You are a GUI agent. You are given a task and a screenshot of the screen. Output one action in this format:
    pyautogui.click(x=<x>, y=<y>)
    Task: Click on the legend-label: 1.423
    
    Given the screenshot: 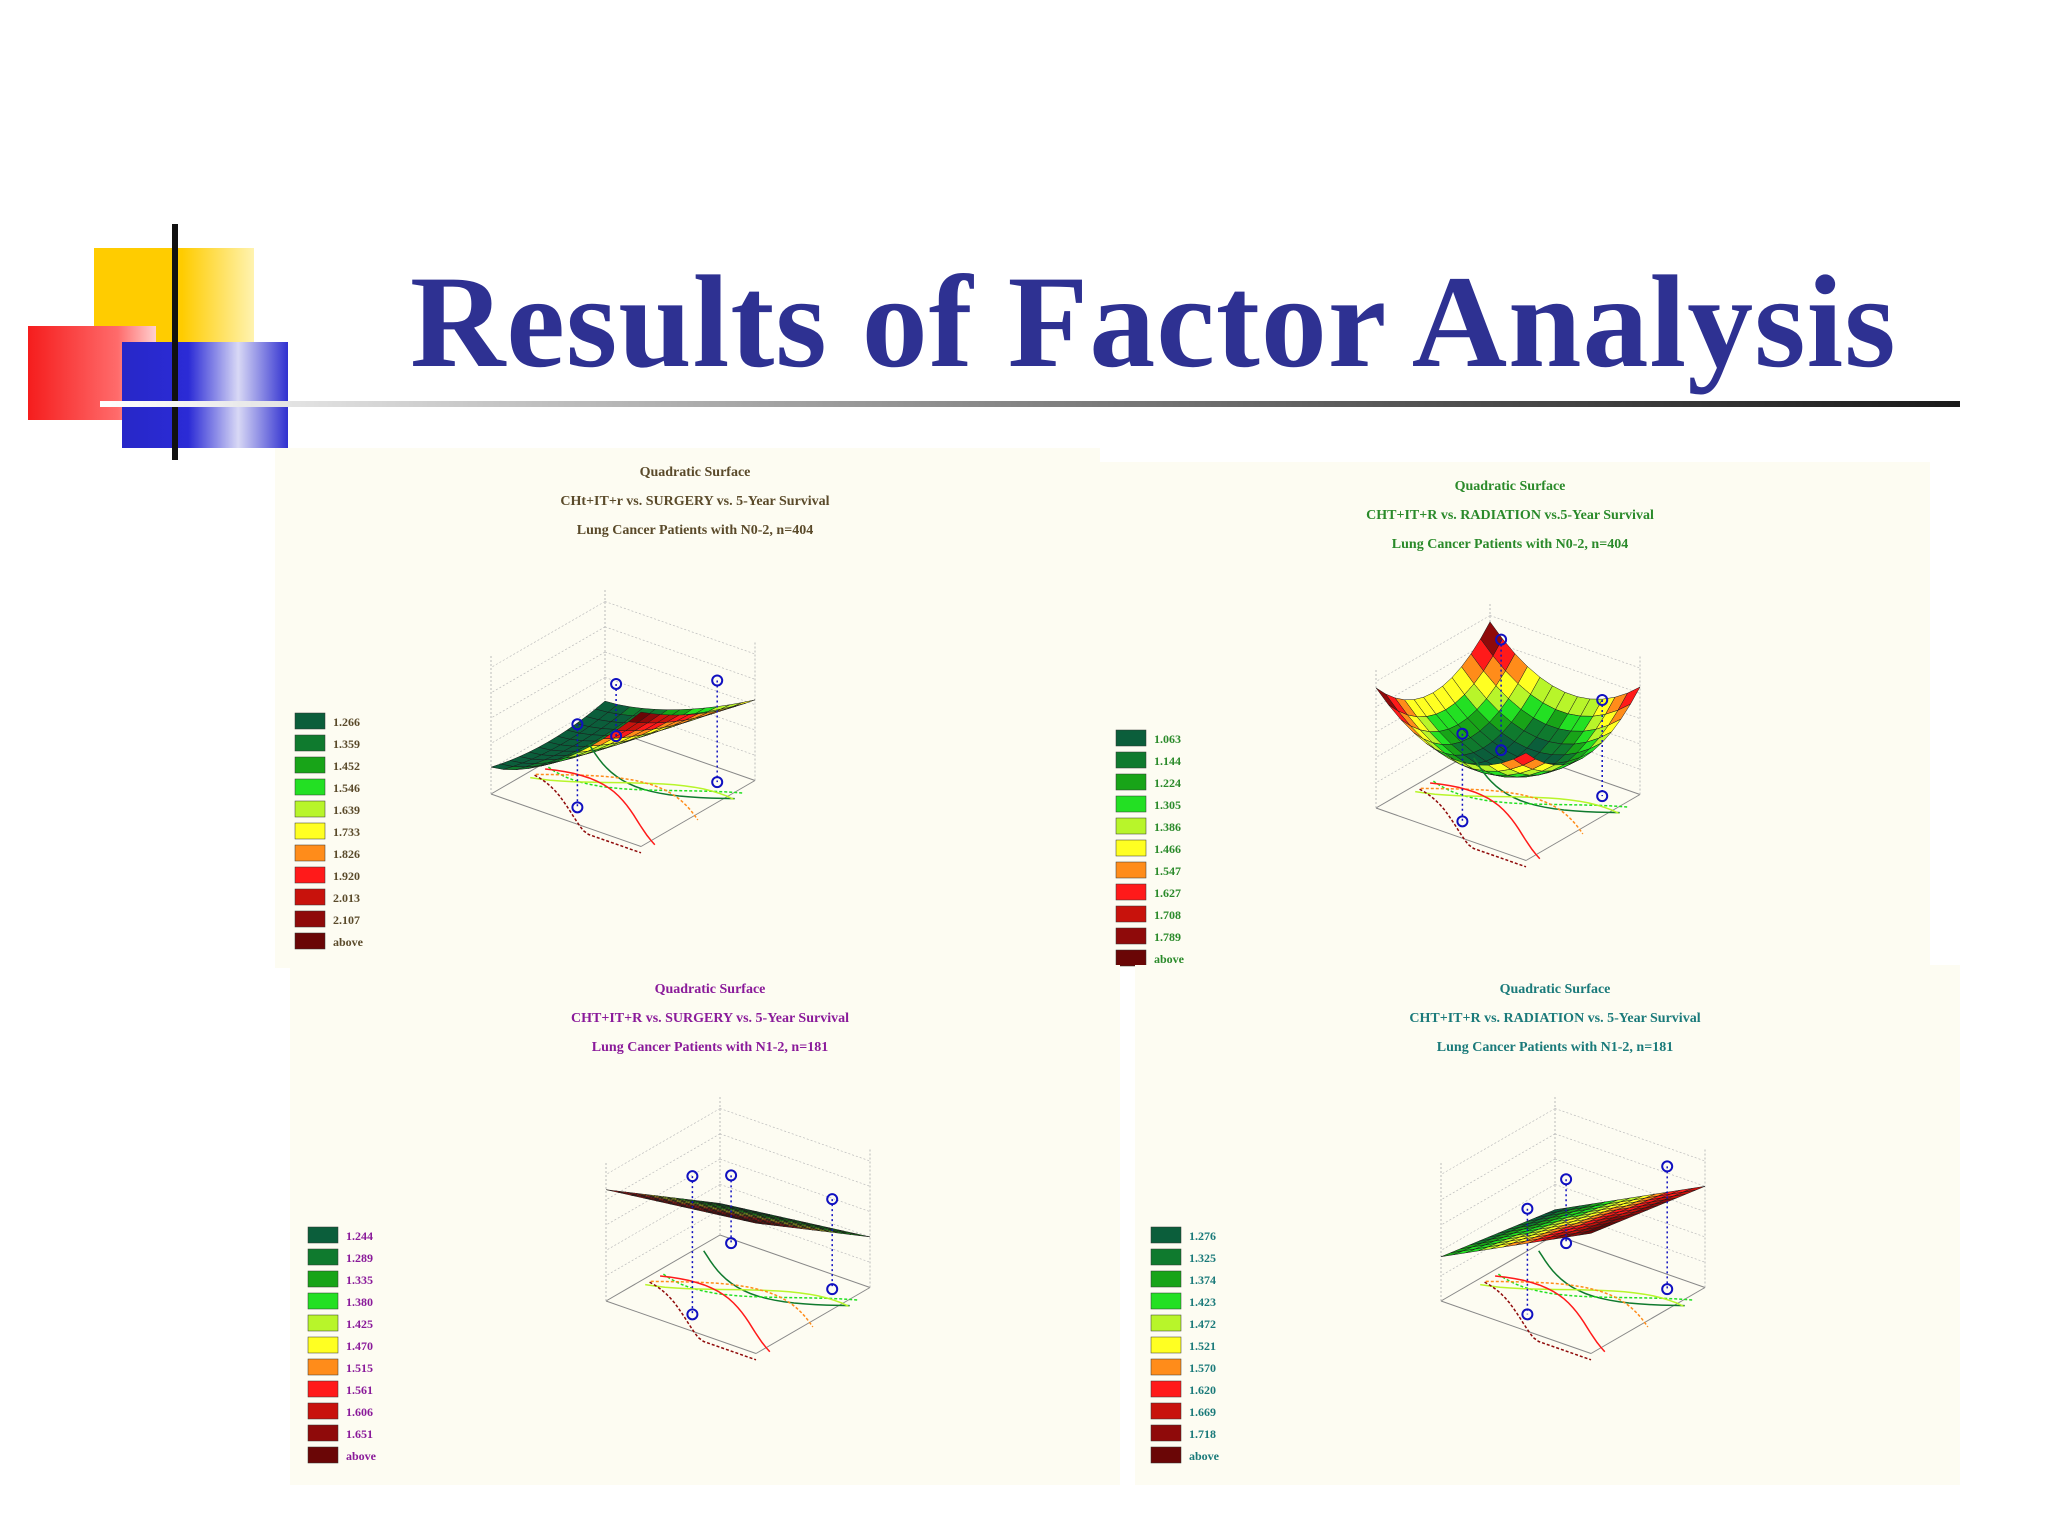 What is the action you would take?
    pyautogui.click(x=1202, y=1302)
    